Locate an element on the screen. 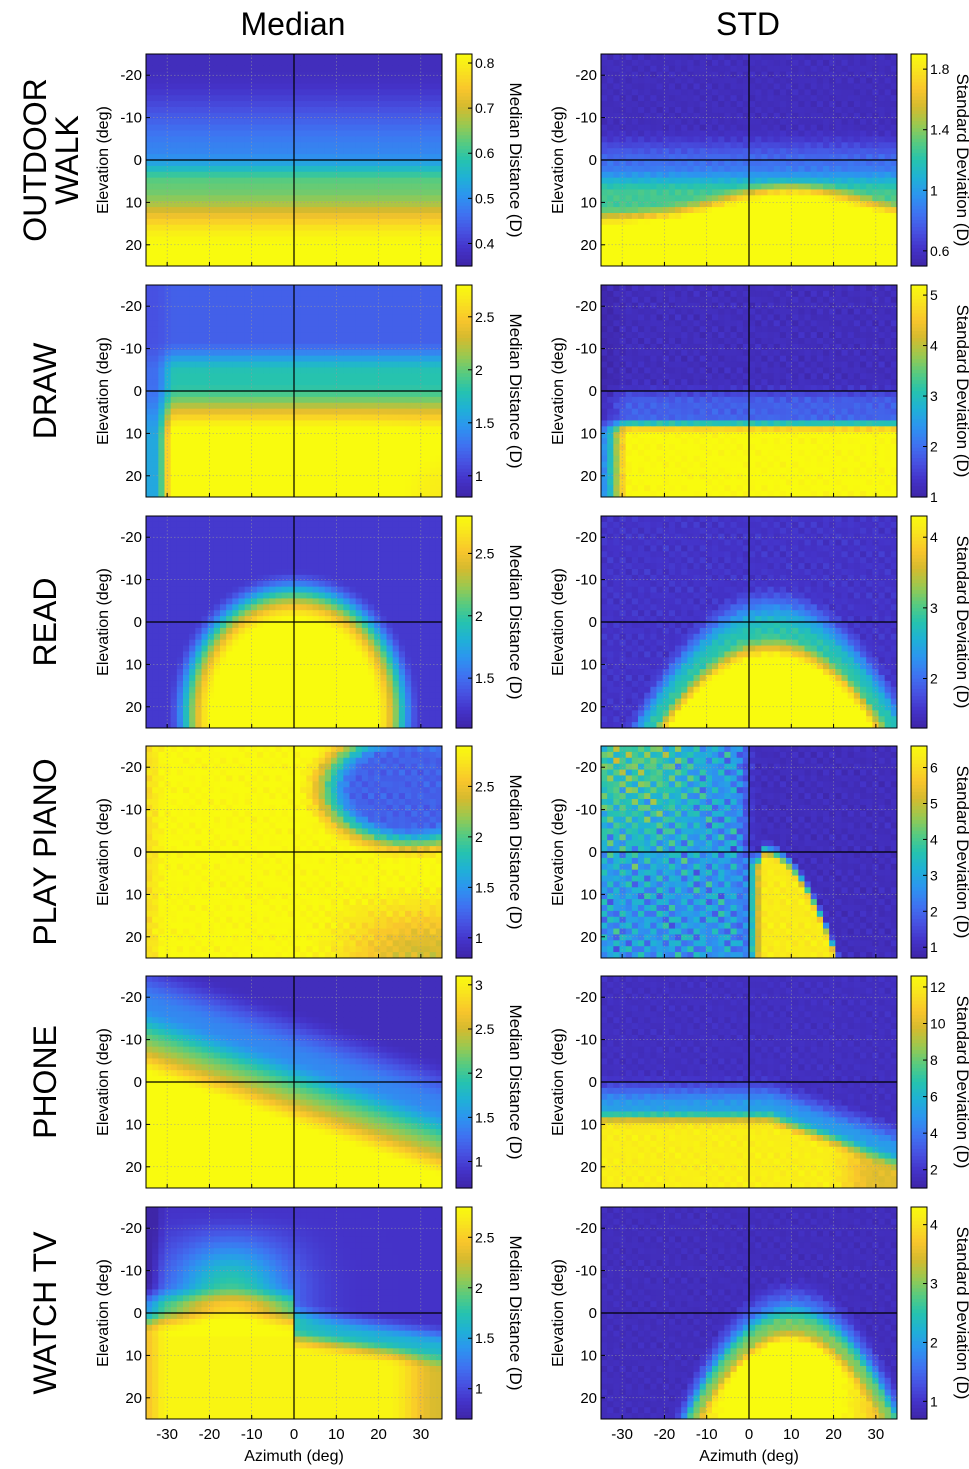 The image size is (969, 1469). x-tick-label: -30 is located at coordinates (167, 1434).